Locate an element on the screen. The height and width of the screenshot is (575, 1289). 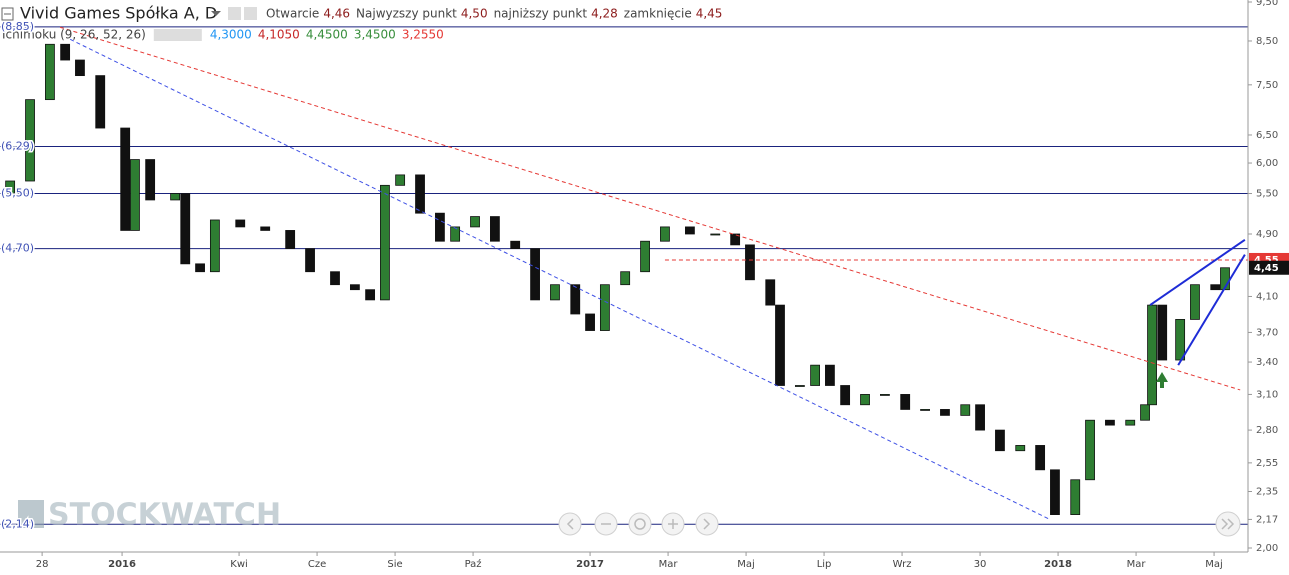
price-tag-label: 4,45 is located at coordinates (1266, 268).